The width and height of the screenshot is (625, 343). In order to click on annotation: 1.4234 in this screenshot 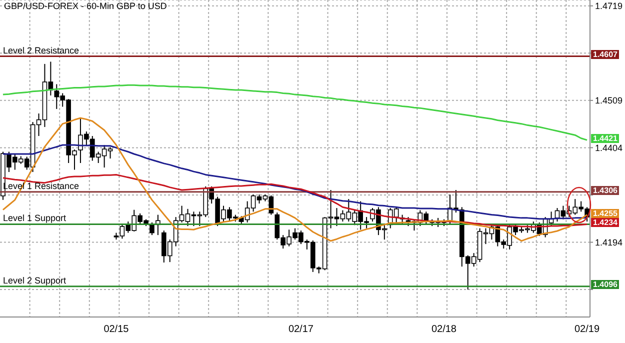, I will do `click(605, 223)`.